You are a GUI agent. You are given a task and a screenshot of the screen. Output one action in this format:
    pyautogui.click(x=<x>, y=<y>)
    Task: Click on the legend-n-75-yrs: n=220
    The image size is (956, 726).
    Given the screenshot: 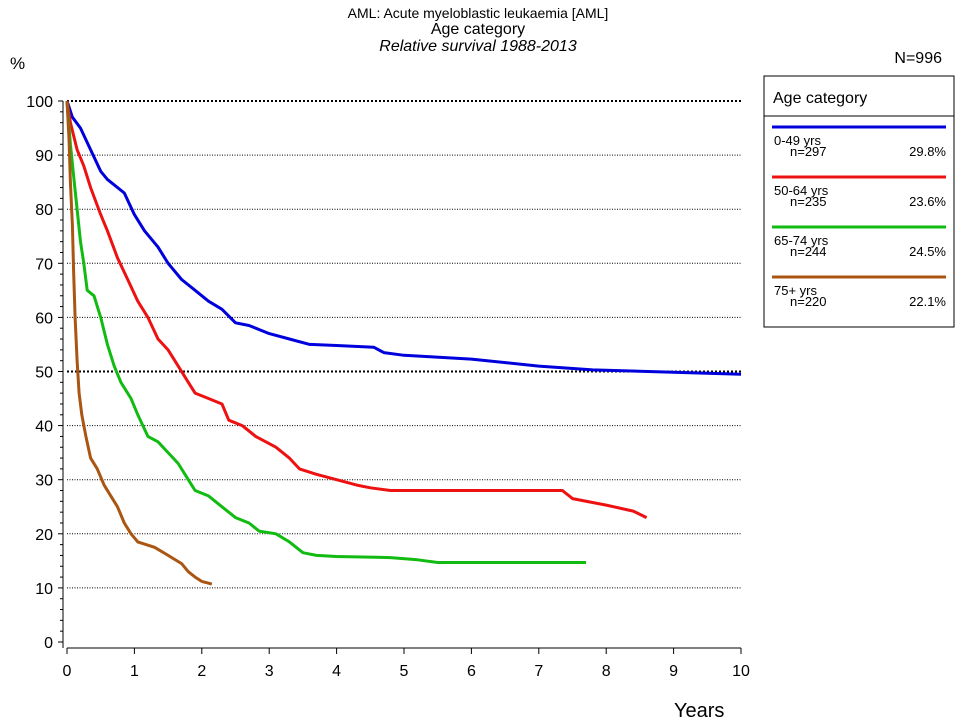 What is the action you would take?
    pyautogui.click(x=808, y=301)
    